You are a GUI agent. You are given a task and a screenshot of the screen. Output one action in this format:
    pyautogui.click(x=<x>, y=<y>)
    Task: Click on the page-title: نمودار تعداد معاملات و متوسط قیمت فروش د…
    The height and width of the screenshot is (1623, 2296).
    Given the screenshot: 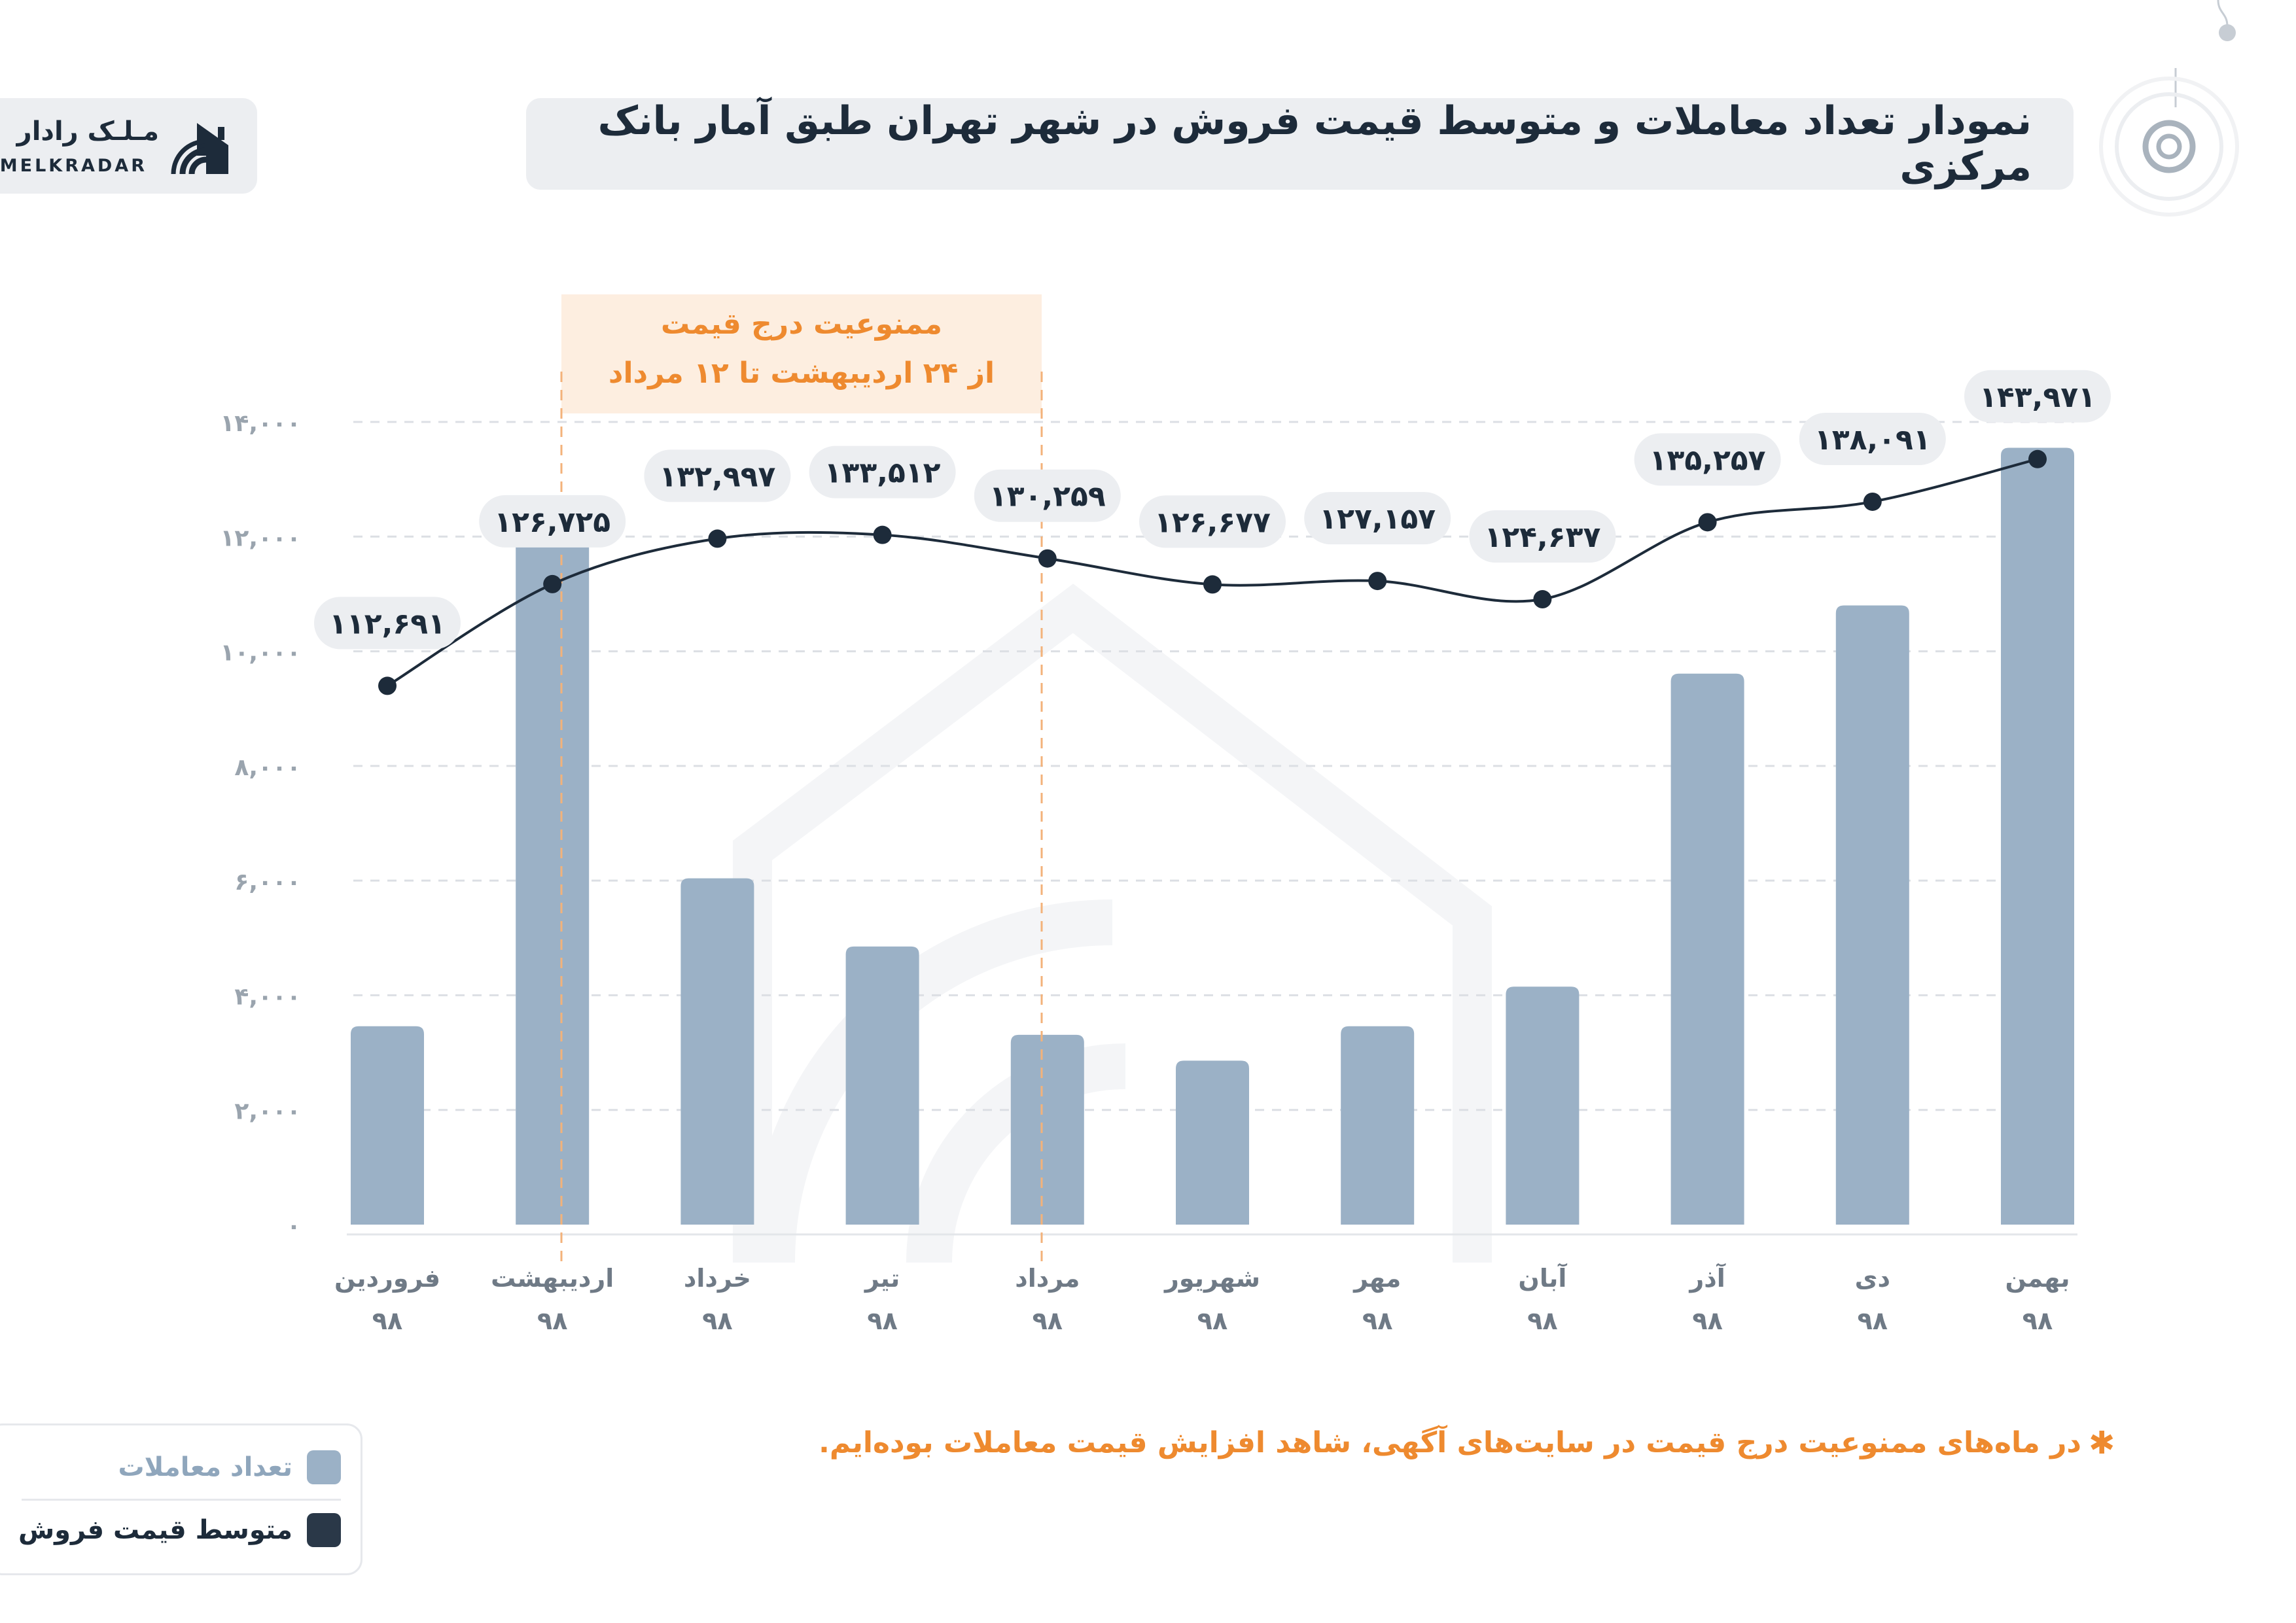 What is the action you would take?
    pyautogui.click(x=1314, y=144)
    